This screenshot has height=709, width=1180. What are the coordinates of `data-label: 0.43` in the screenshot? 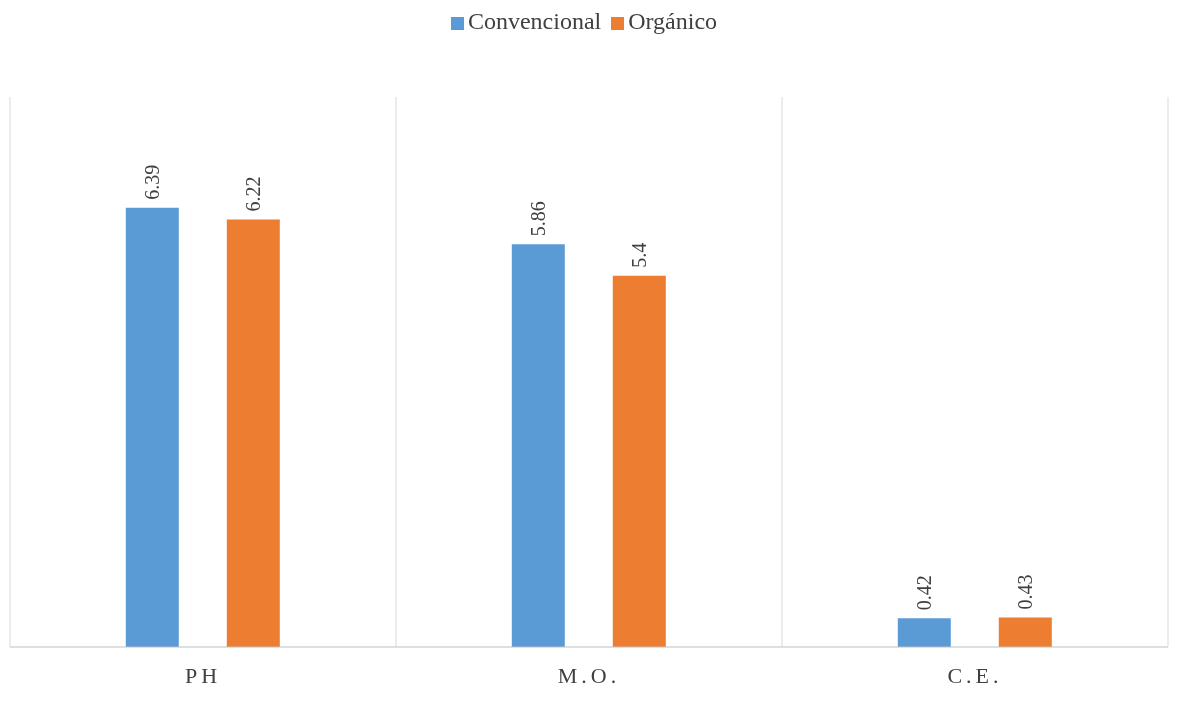 It's located at (1025, 592).